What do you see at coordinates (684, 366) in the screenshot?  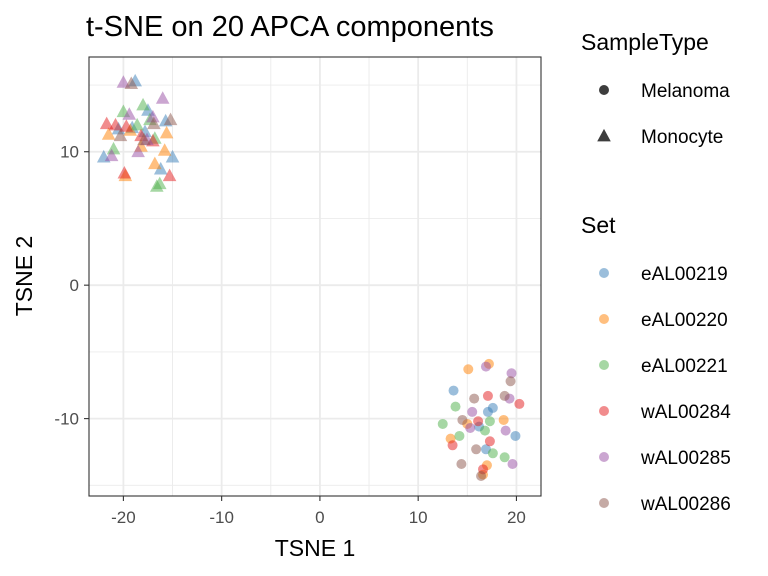 I see `legend-label-eal00221: eAL00221` at bounding box center [684, 366].